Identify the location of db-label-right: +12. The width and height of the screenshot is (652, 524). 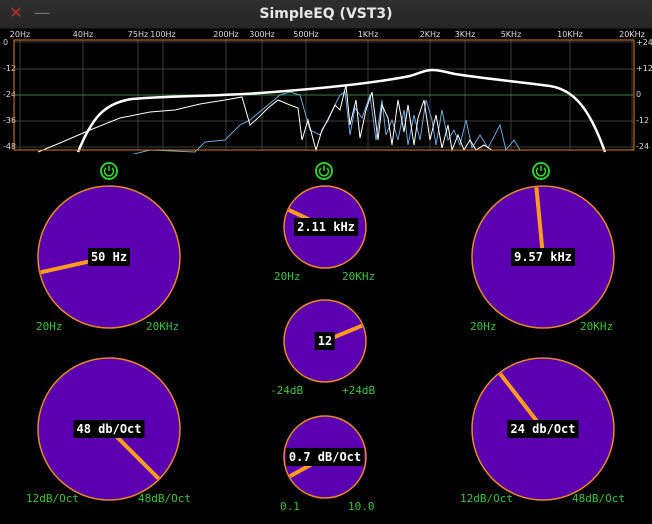
(644, 68).